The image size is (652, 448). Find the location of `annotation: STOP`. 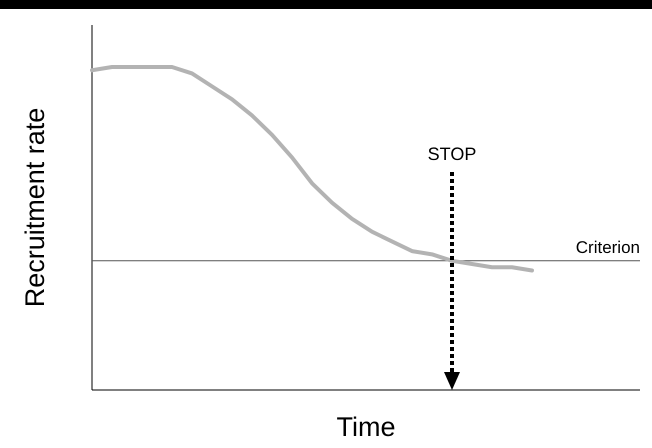

annotation: STOP is located at coordinates (452, 154).